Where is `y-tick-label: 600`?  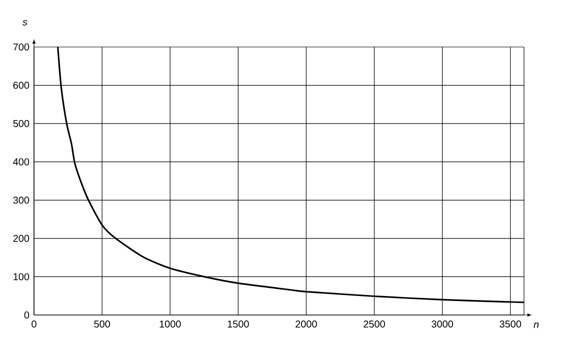 y-tick-label: 600 is located at coordinates (21, 85).